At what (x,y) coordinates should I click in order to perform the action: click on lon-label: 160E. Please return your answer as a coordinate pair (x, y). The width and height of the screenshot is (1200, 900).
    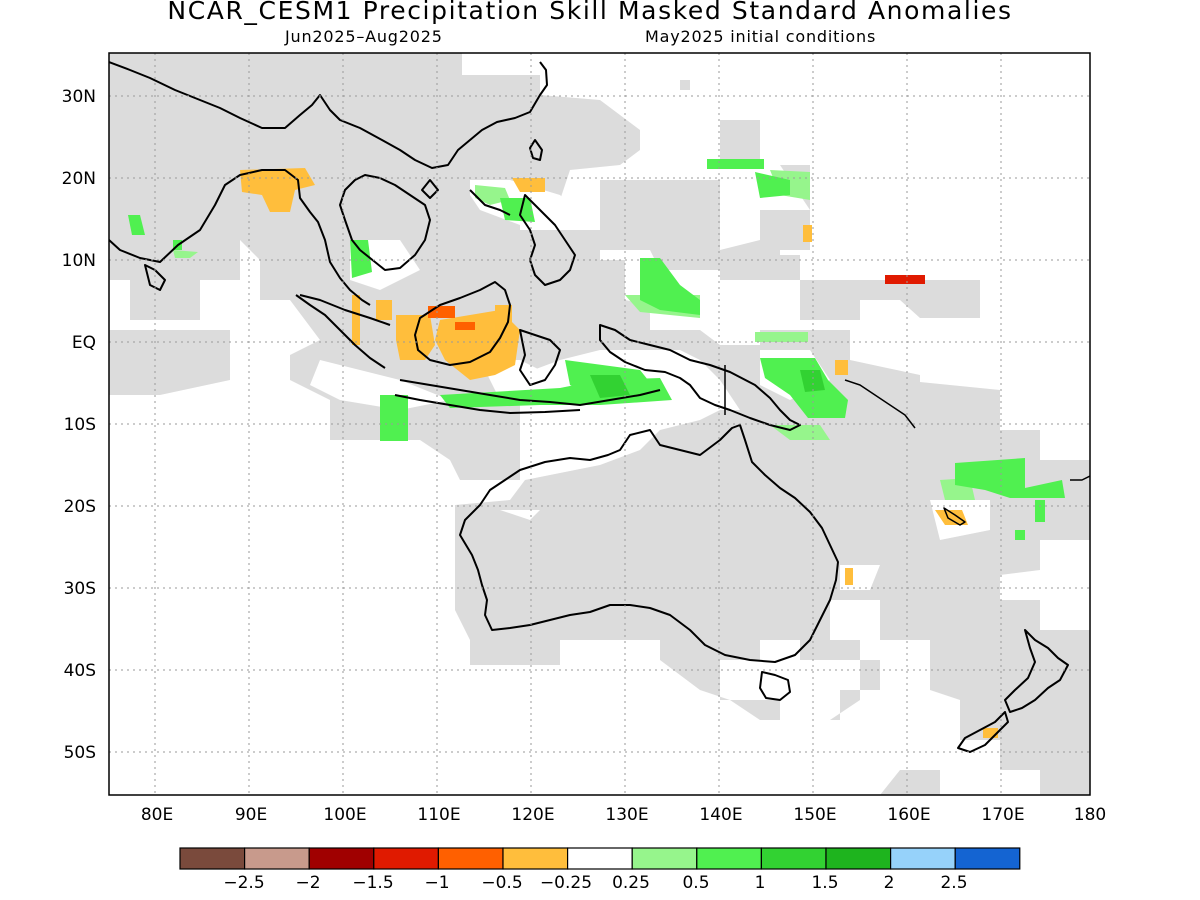
    Looking at the image, I should click on (908, 815).